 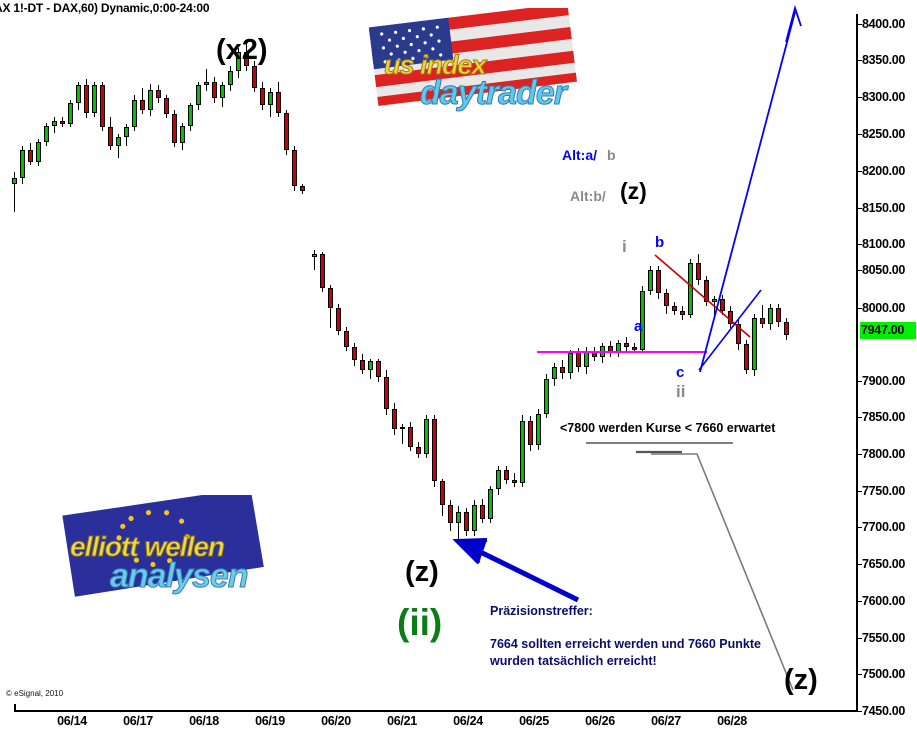 What do you see at coordinates (420, 622) in the screenshot?
I see `label-bottom-ii: (ii)` at bounding box center [420, 622].